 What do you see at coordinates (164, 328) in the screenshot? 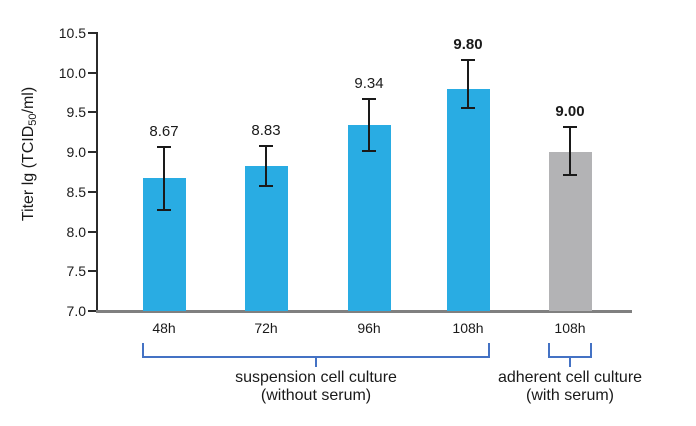
I see `x-axis-category-label: 48h` at bounding box center [164, 328].